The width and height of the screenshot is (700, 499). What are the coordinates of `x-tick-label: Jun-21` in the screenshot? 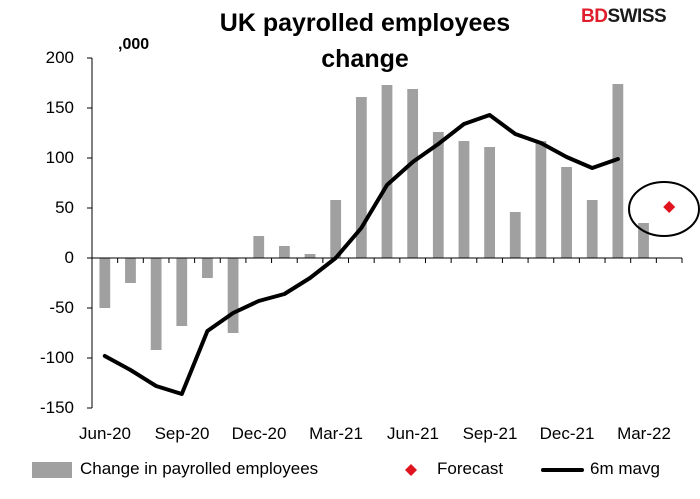 It's located at (413, 433).